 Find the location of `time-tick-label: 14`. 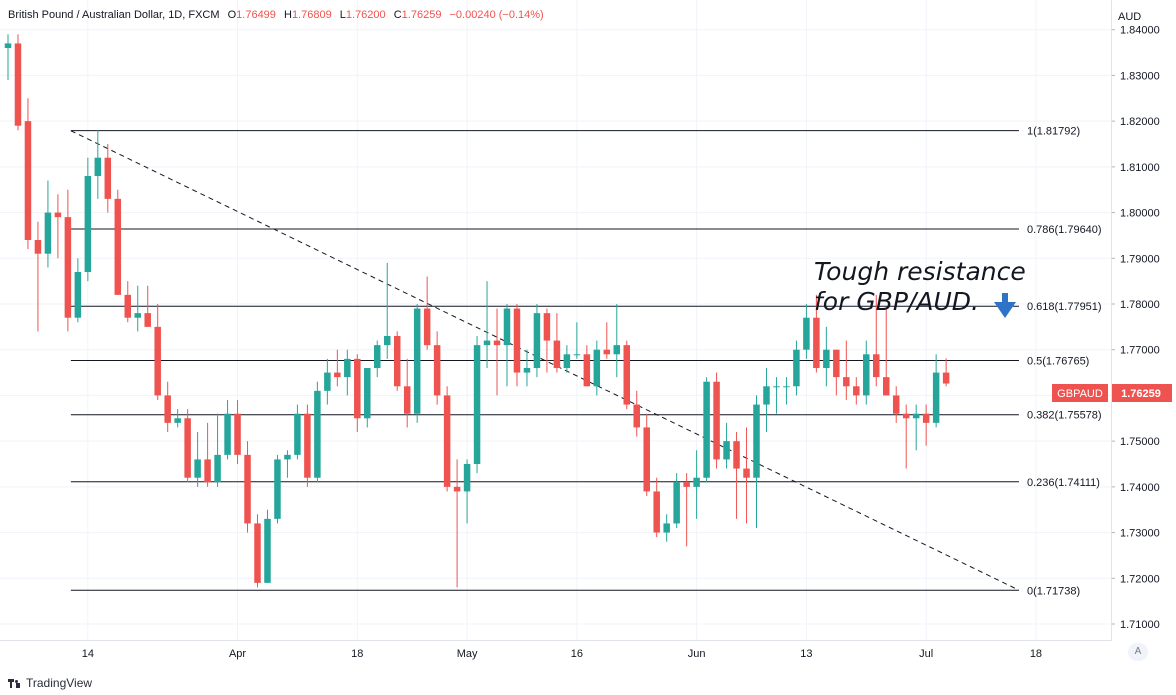

time-tick-label: 14 is located at coordinates (88, 654).